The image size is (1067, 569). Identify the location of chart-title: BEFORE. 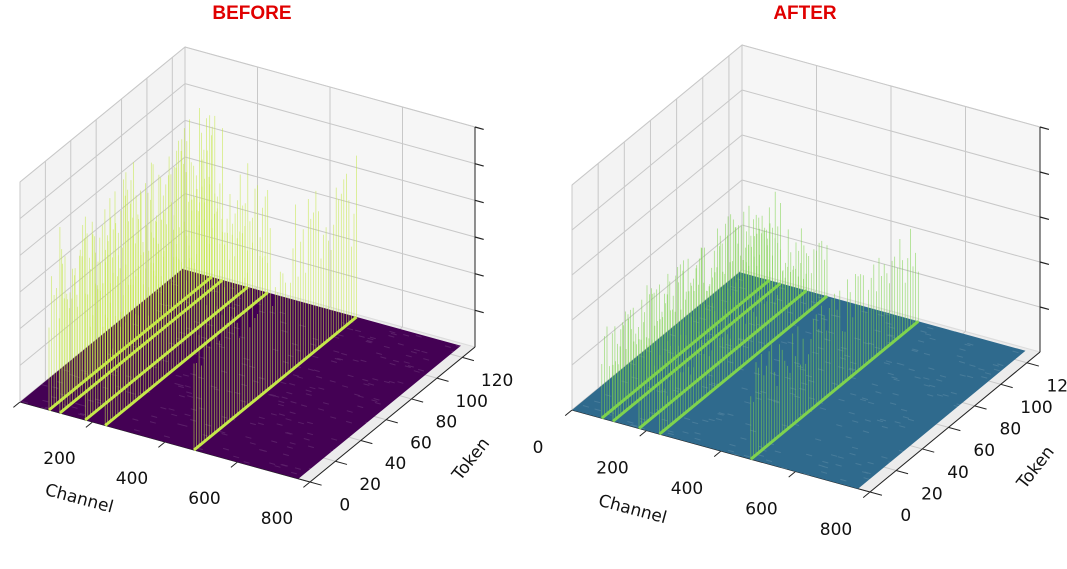
(251, 13).